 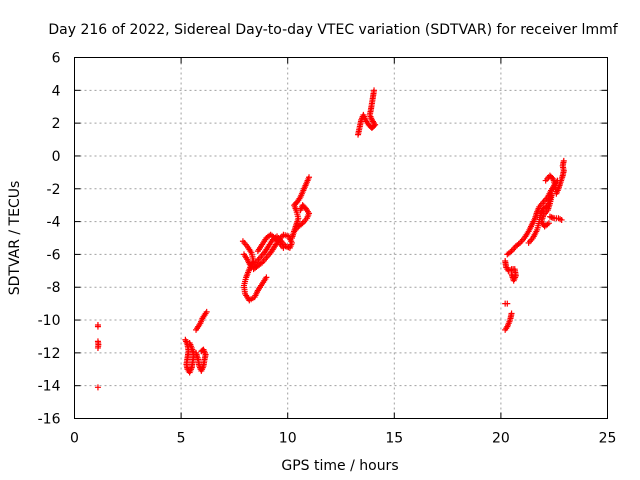 What do you see at coordinates (54, 190) in the screenshot?
I see `y-tick-label: -2` at bounding box center [54, 190].